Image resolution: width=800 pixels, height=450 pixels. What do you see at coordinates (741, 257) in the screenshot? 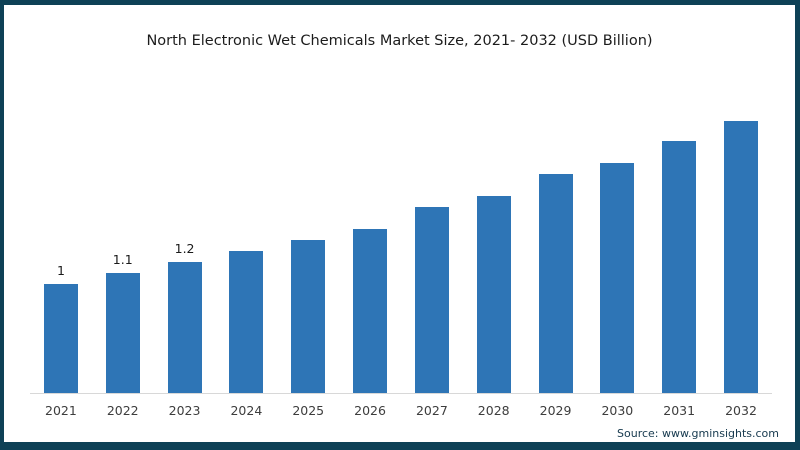
I see `bar-2032` at bounding box center [741, 257].